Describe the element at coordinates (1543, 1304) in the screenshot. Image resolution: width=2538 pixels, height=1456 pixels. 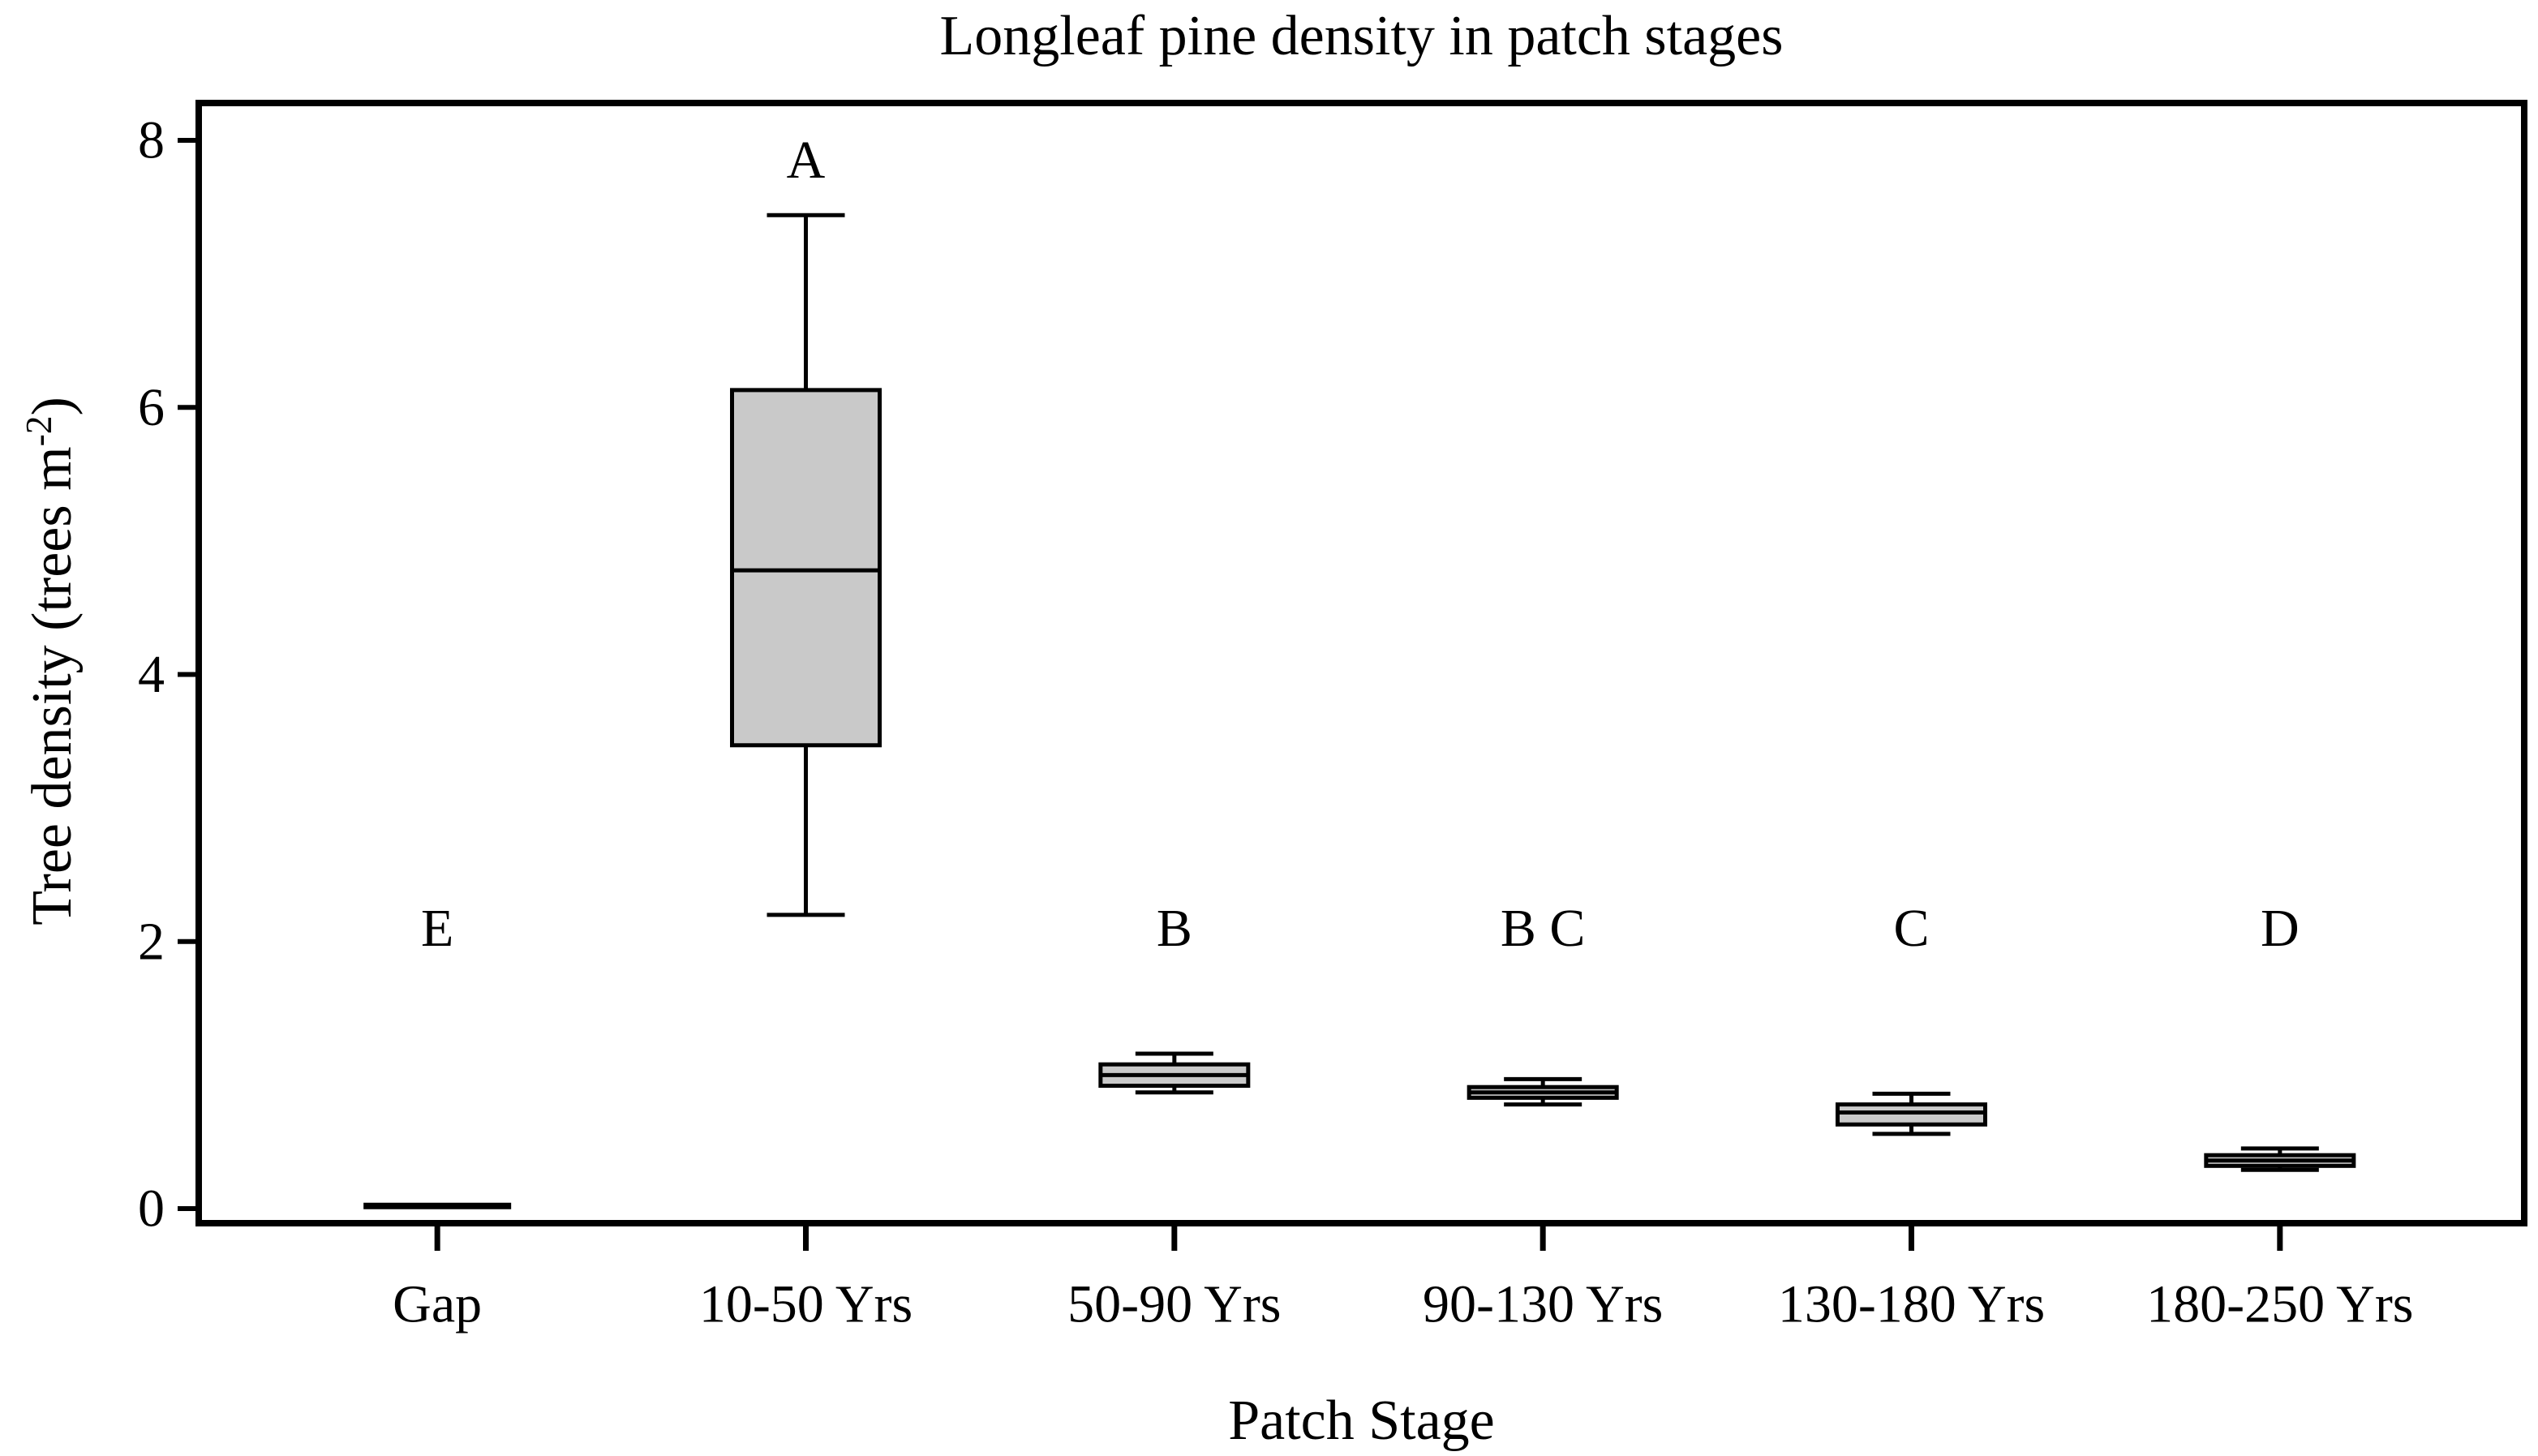
I see `x-tick-label: 90-130 Yrs` at that location.